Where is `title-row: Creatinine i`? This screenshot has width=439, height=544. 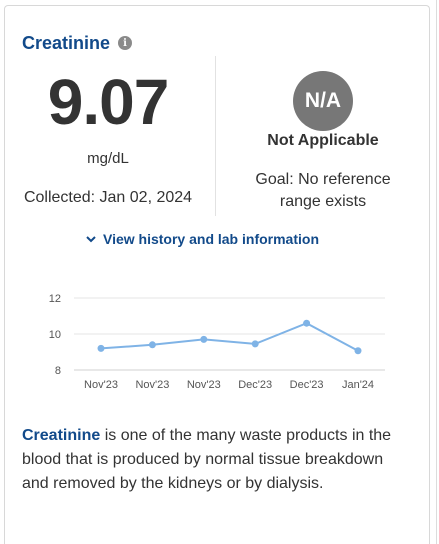
title-row: Creatinine i is located at coordinates (77, 43).